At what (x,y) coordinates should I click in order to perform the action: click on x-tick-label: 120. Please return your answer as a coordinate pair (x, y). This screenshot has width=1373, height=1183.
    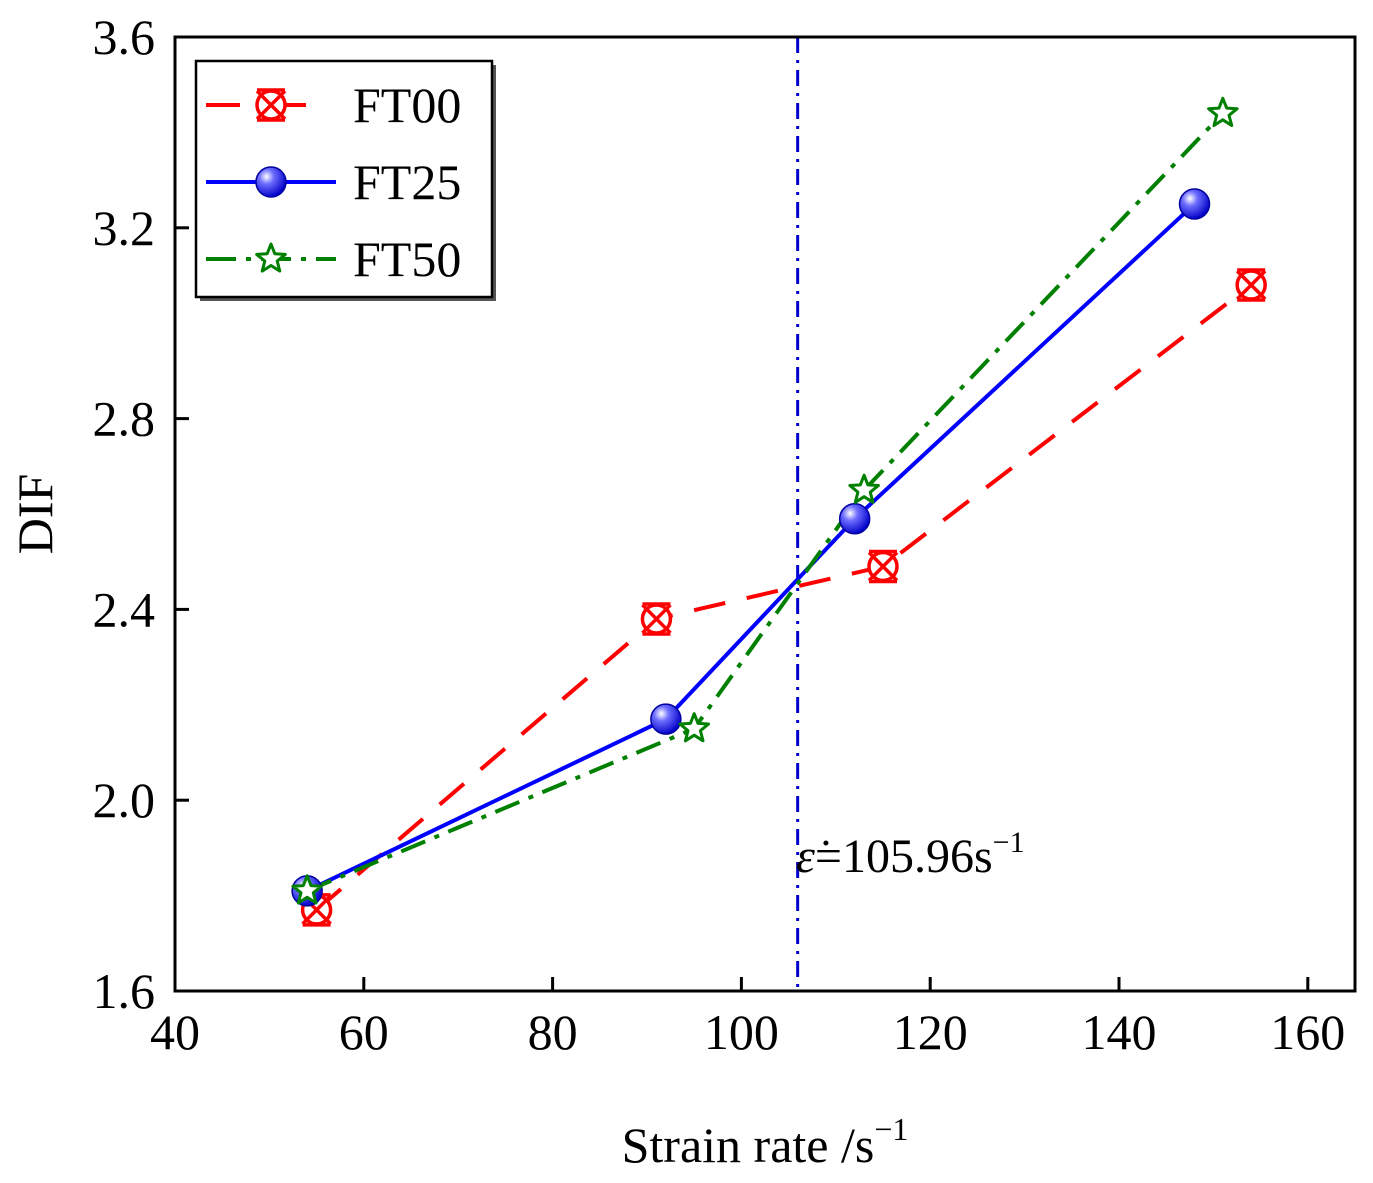
    Looking at the image, I should click on (930, 1032).